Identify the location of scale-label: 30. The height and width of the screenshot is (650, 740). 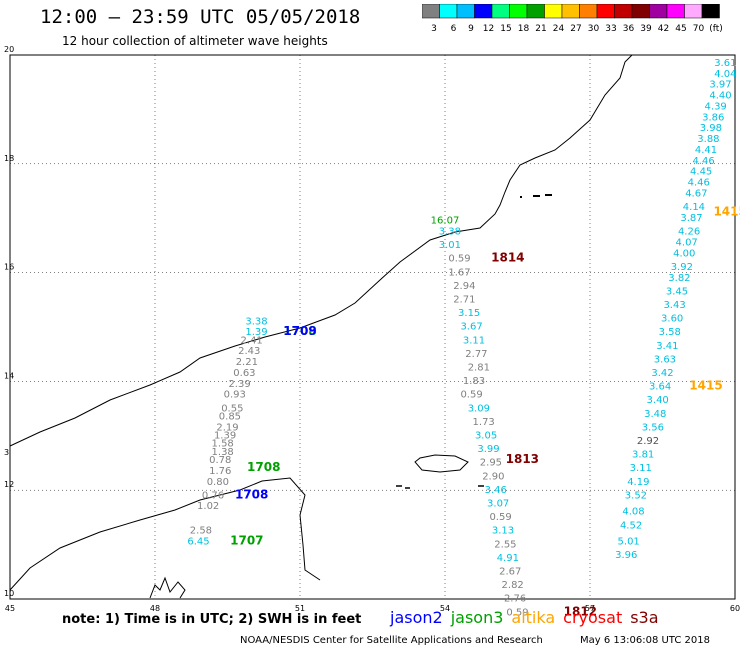
(594, 29).